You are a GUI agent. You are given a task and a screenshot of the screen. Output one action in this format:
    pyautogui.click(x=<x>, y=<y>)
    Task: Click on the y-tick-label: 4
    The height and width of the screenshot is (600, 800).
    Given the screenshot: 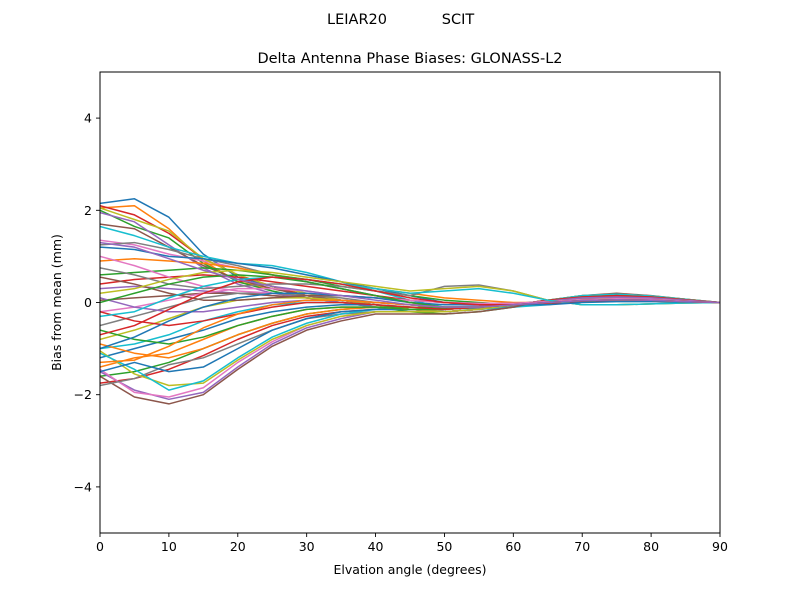 What is the action you would take?
    pyautogui.click(x=88, y=118)
    